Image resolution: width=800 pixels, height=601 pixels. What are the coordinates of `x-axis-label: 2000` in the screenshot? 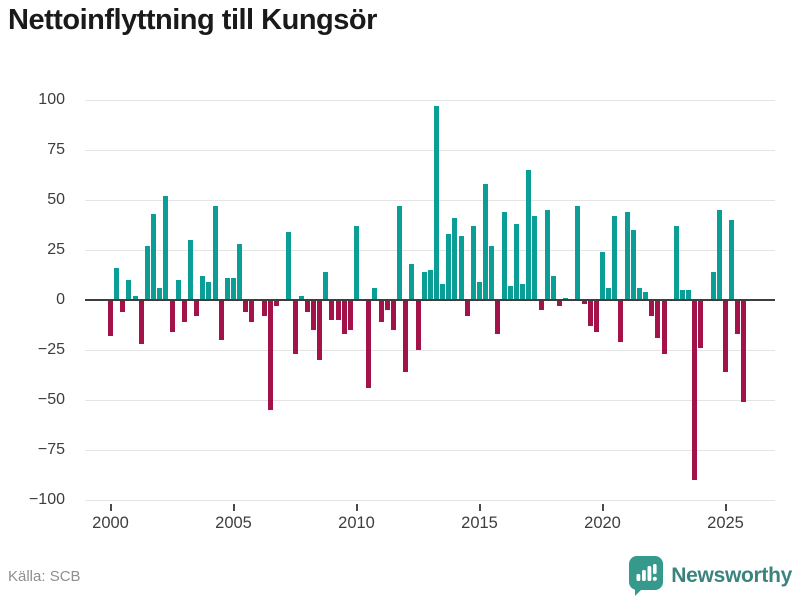 It's located at (110, 523).